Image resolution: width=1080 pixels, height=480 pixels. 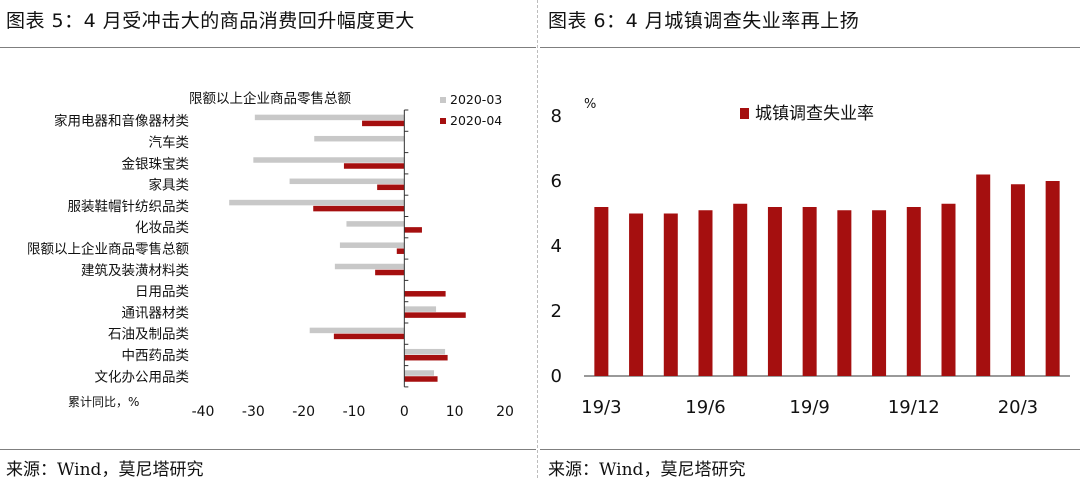 I want to click on bar-19/11, so click(x=879, y=293).